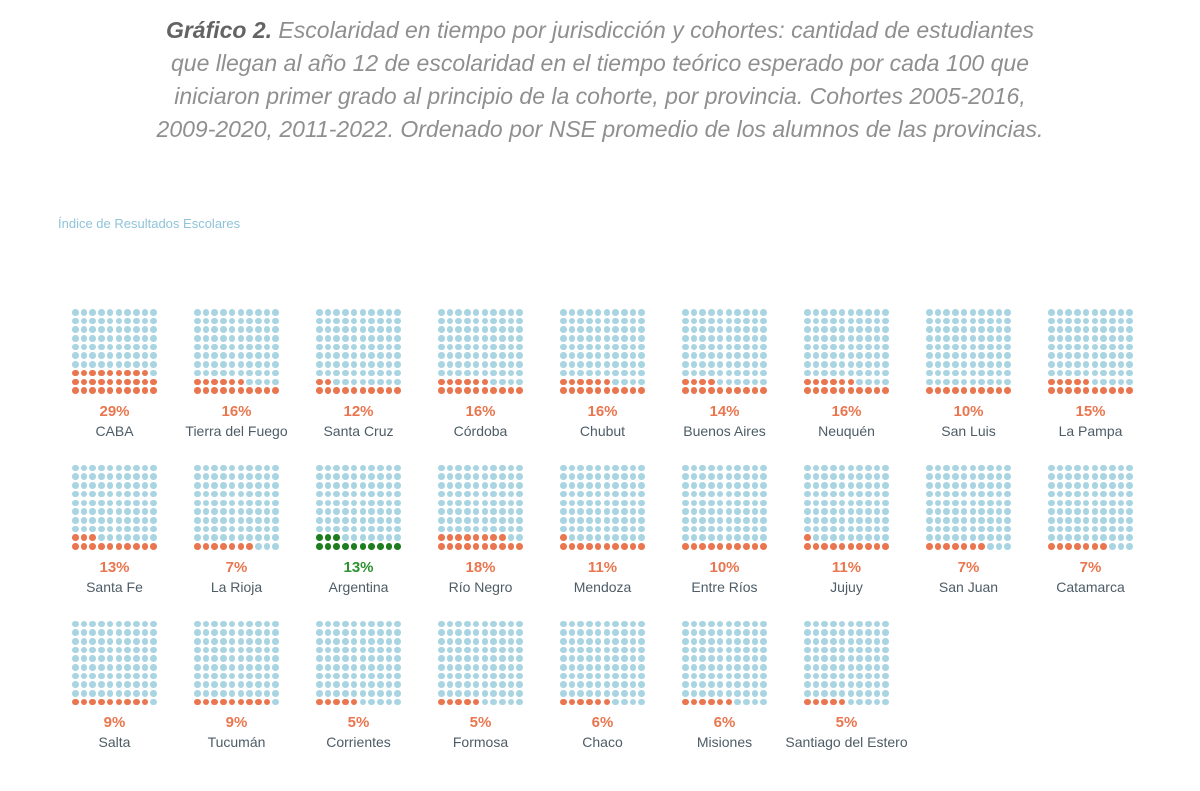 The height and width of the screenshot is (791, 1200). I want to click on province-percent: 16%, so click(846, 411).